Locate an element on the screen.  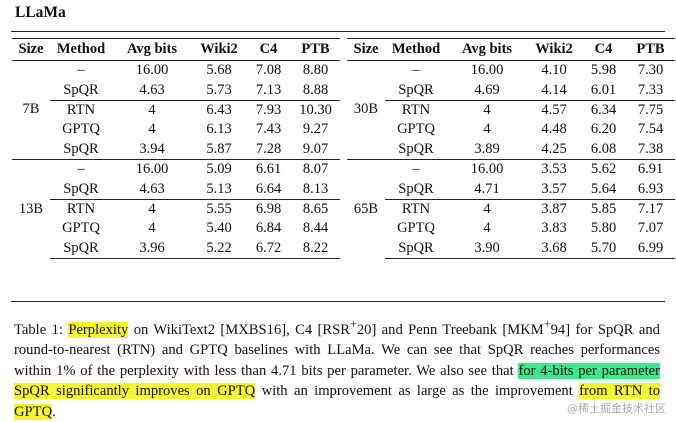
ptb-cell: 7.17 is located at coordinates (650, 209).